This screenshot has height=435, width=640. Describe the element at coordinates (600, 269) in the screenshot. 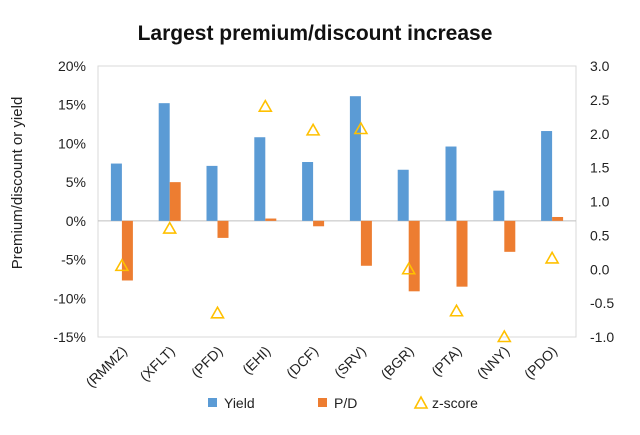

I see `y2-tick-label: 0.0` at that location.